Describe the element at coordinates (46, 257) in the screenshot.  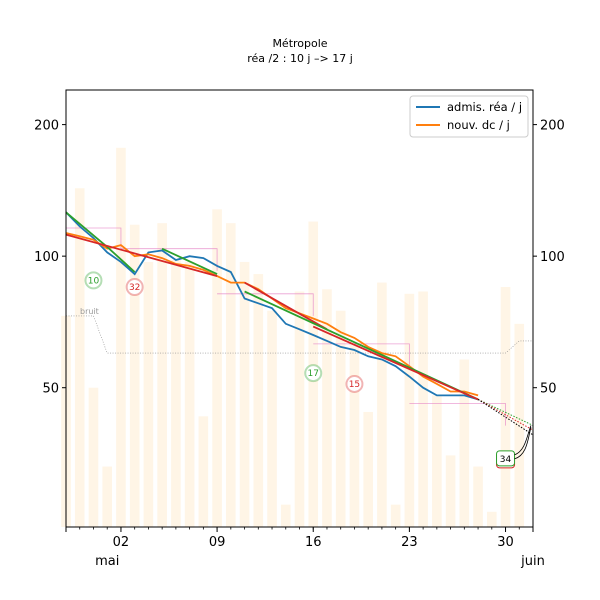
I see `y-tick-label-left-100: 100` at that location.